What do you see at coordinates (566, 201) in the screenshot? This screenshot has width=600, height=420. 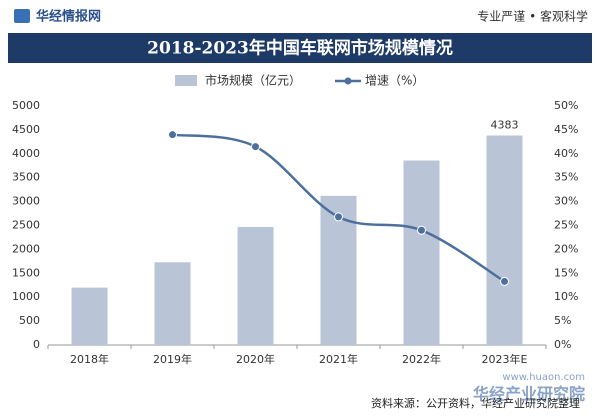 I see `y2-tick-label: 30%` at bounding box center [566, 201].